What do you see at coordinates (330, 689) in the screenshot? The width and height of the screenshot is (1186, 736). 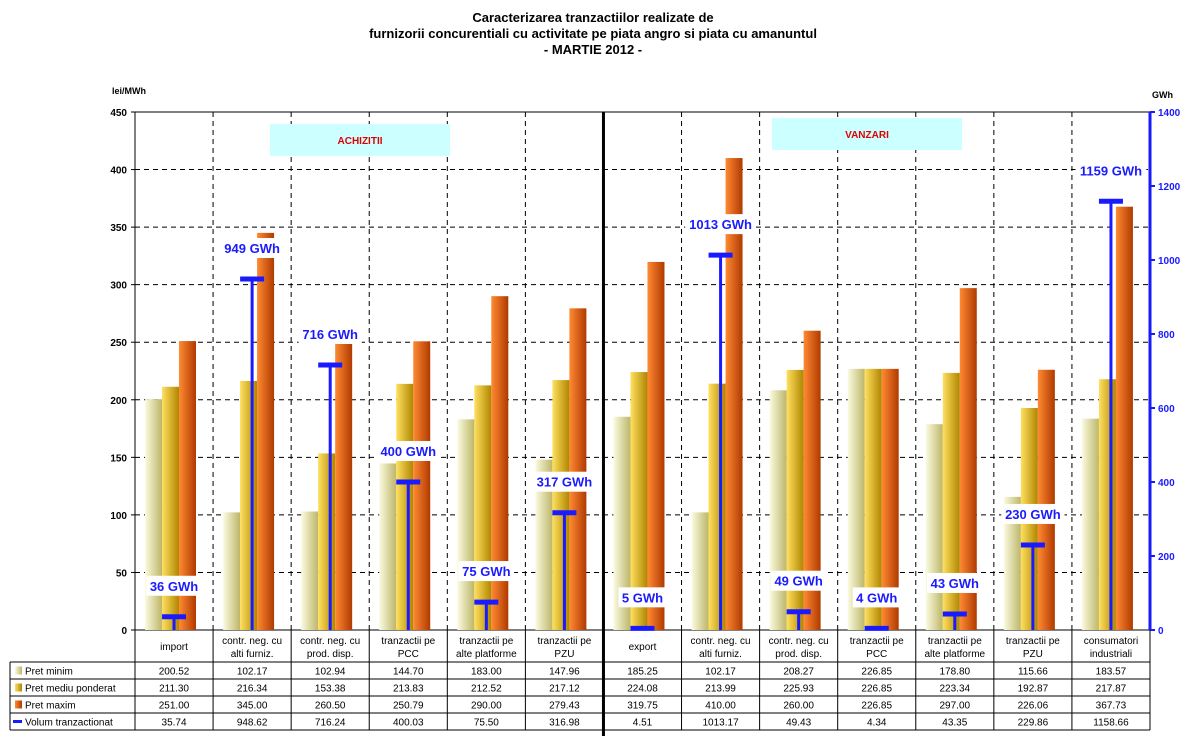 I see `table-cell-value: 153.38` at bounding box center [330, 689].